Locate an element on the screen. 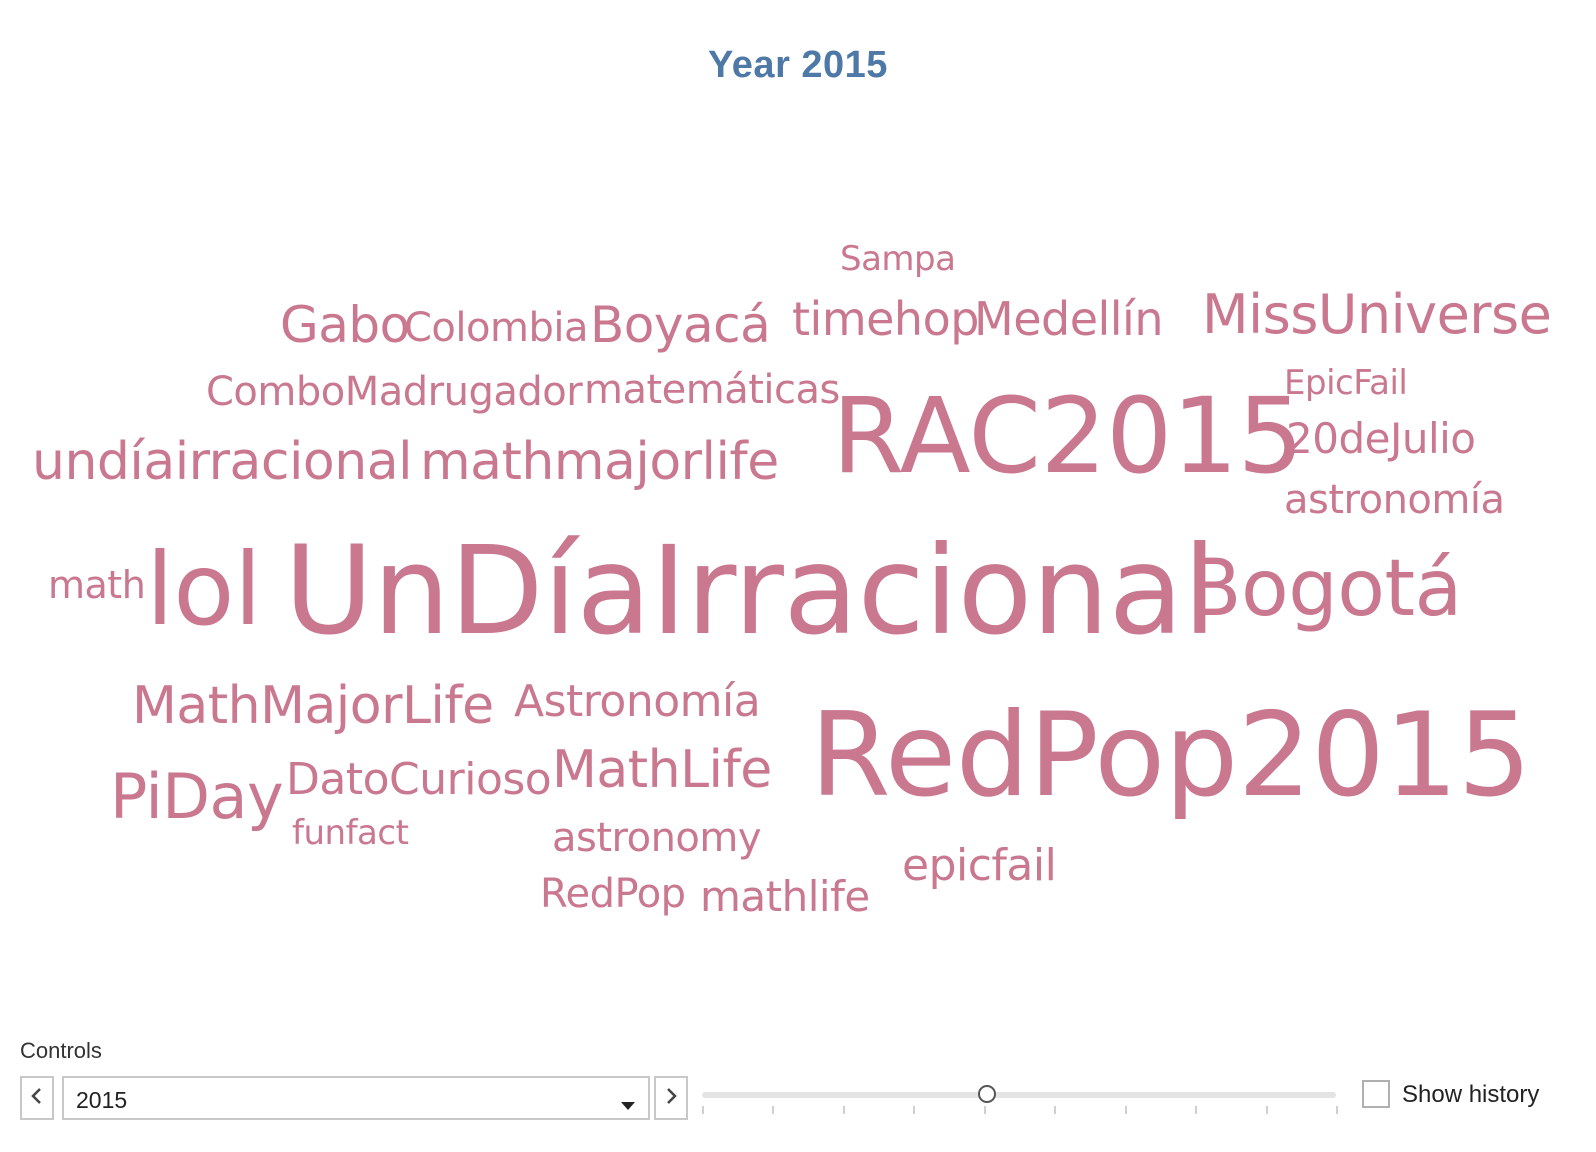 The width and height of the screenshot is (1596, 1152). cloud-word: matemáticas is located at coordinates (712, 390).